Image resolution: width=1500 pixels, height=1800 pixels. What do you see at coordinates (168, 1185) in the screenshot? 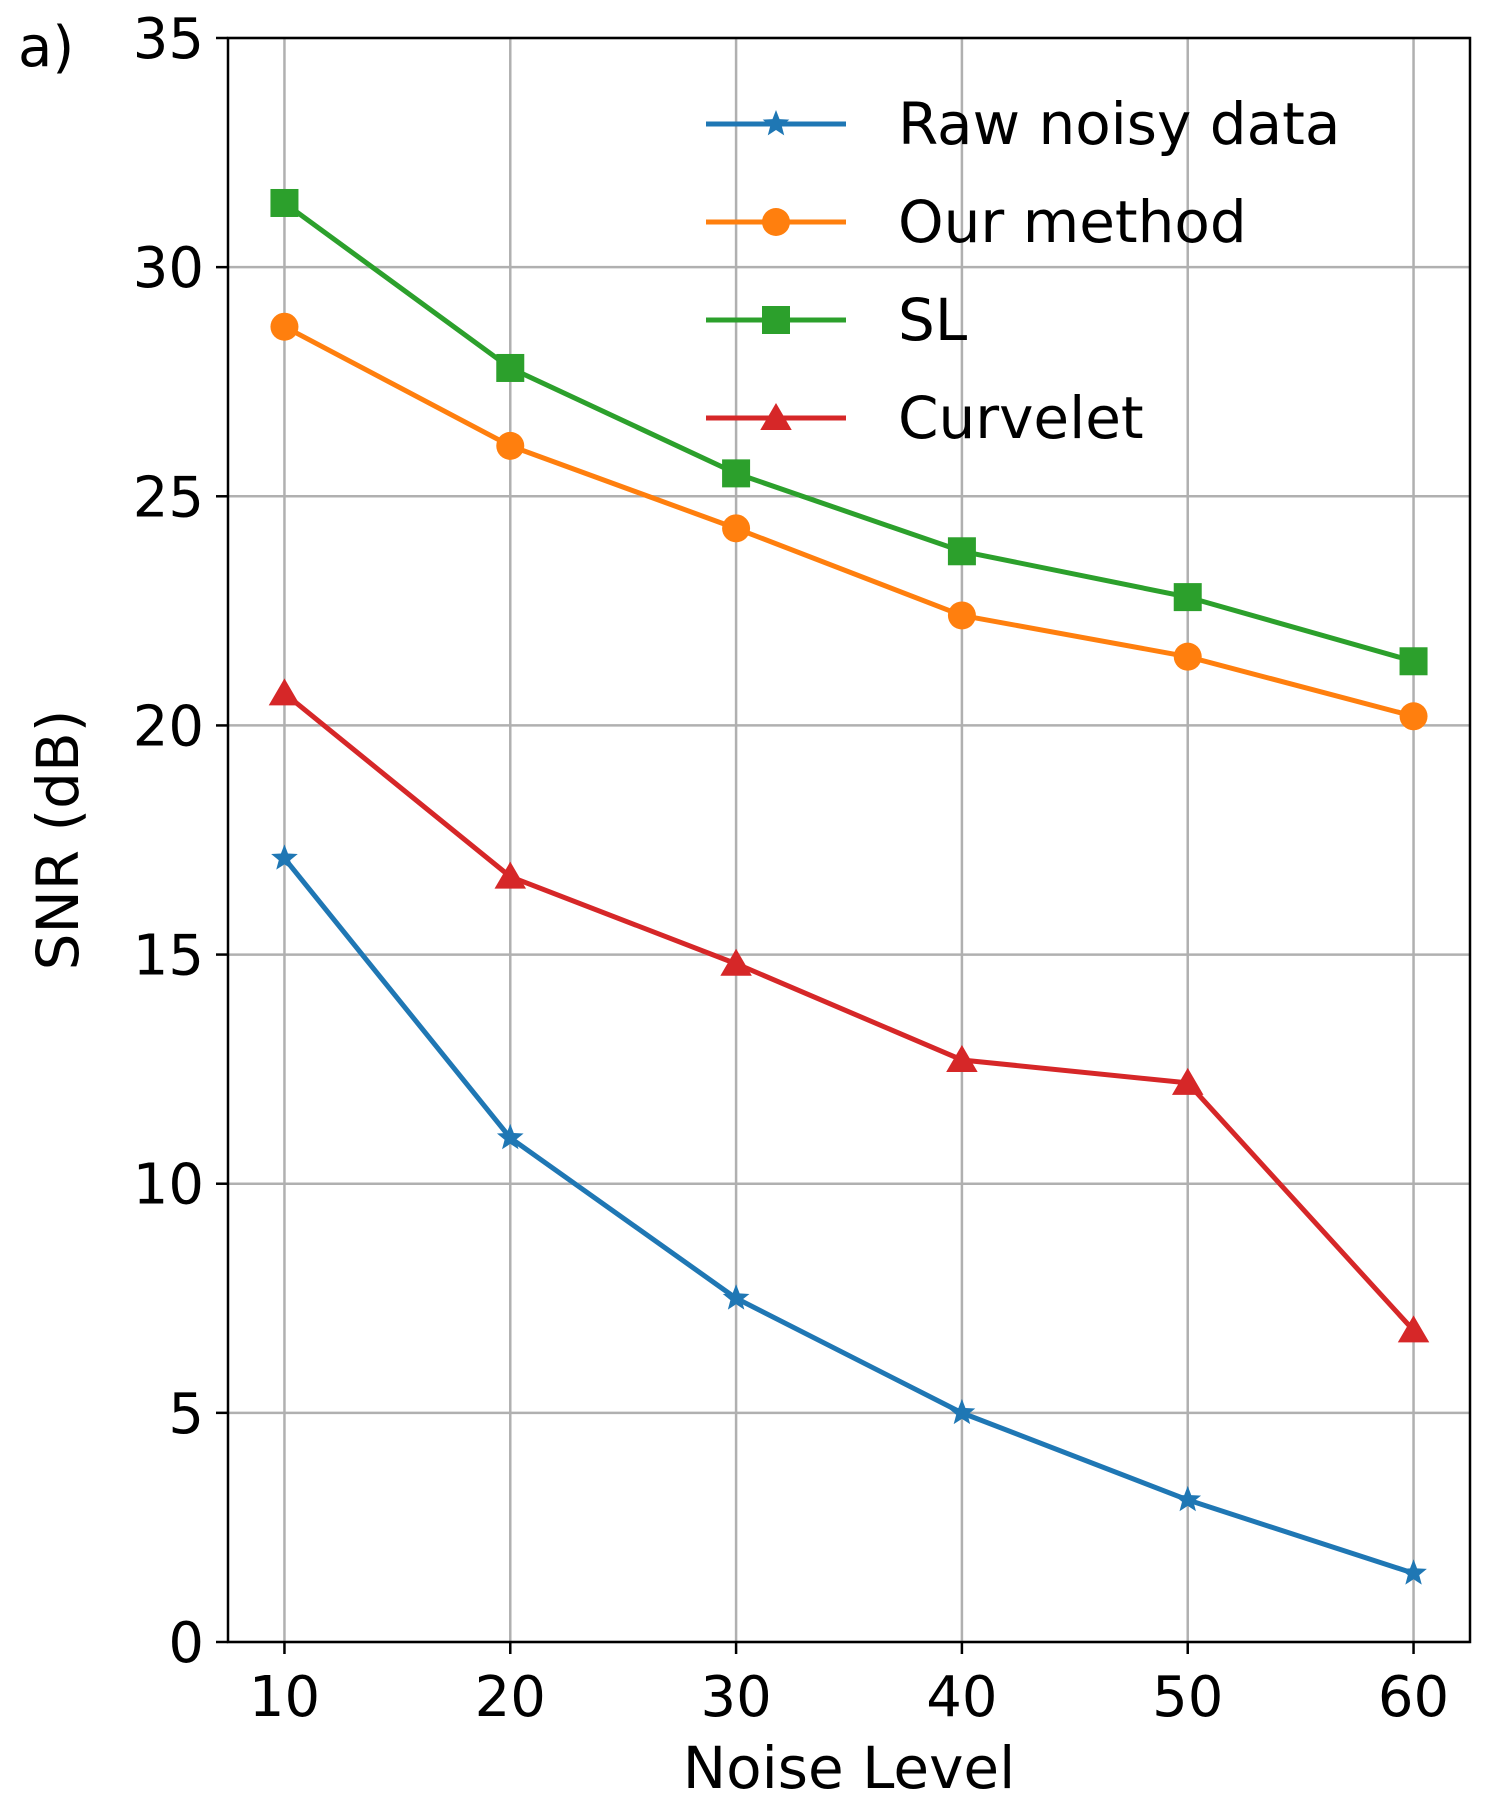
I see `y-tick-label: 10` at bounding box center [168, 1185].